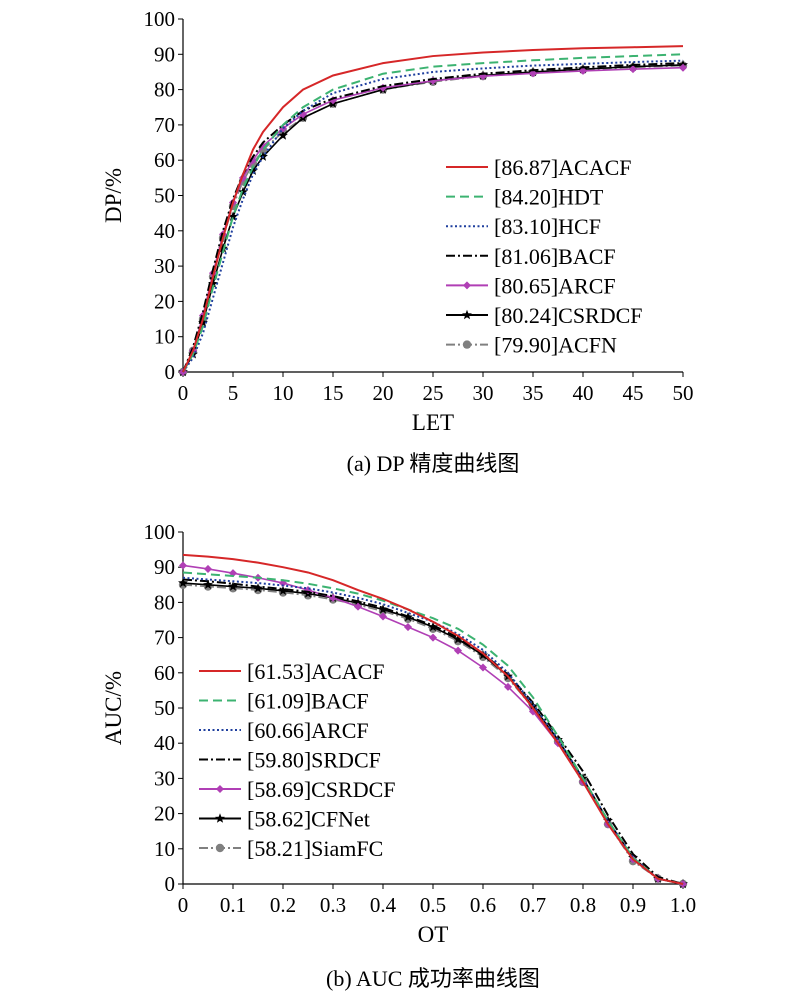 This screenshot has height=993, width=800. What do you see at coordinates (316, 671) in the screenshot?
I see `legend-entry: [61.53]ACACF` at bounding box center [316, 671].